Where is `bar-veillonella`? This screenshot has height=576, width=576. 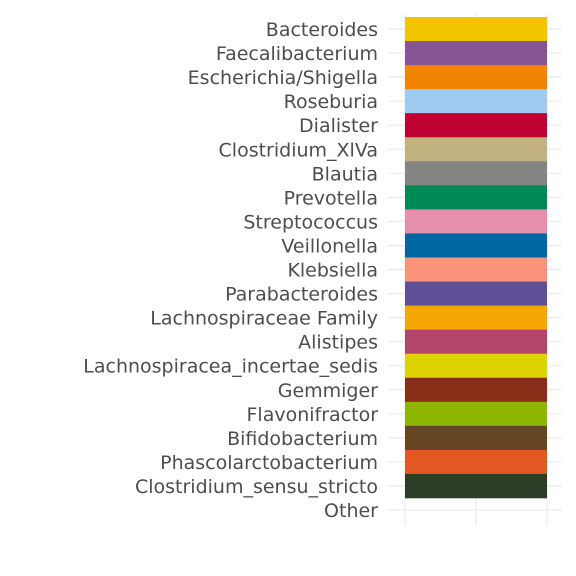 bar-veillonella is located at coordinates (476, 245).